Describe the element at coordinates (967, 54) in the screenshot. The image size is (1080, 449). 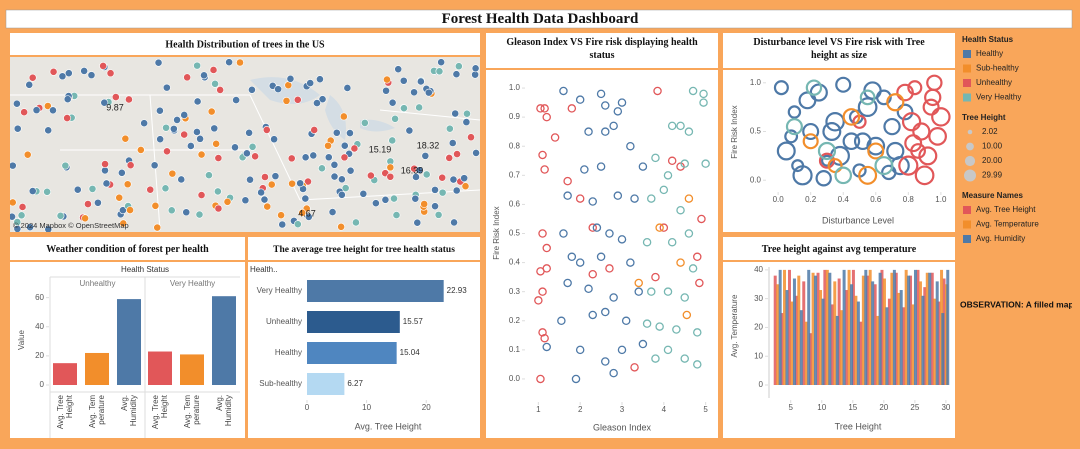
I see `legend-swatch` at that location.